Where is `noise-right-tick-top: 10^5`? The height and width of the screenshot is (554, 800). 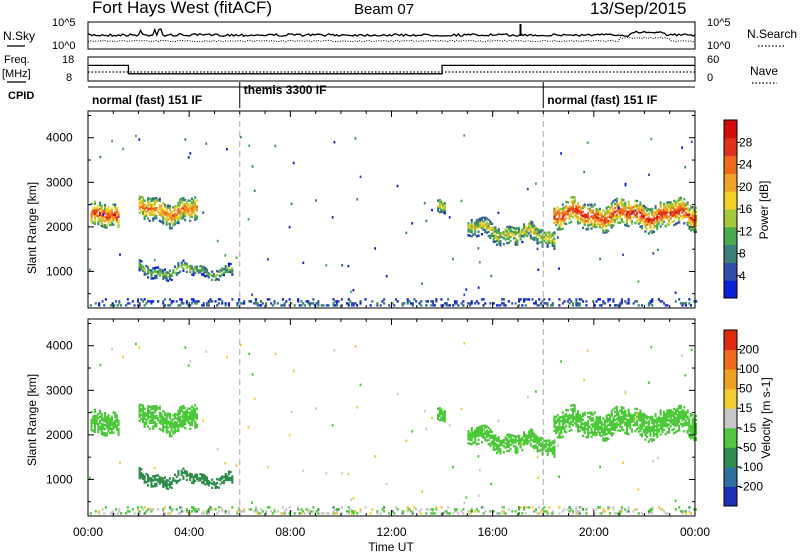 noise-right-tick-top: 10^5 is located at coordinates (719, 23).